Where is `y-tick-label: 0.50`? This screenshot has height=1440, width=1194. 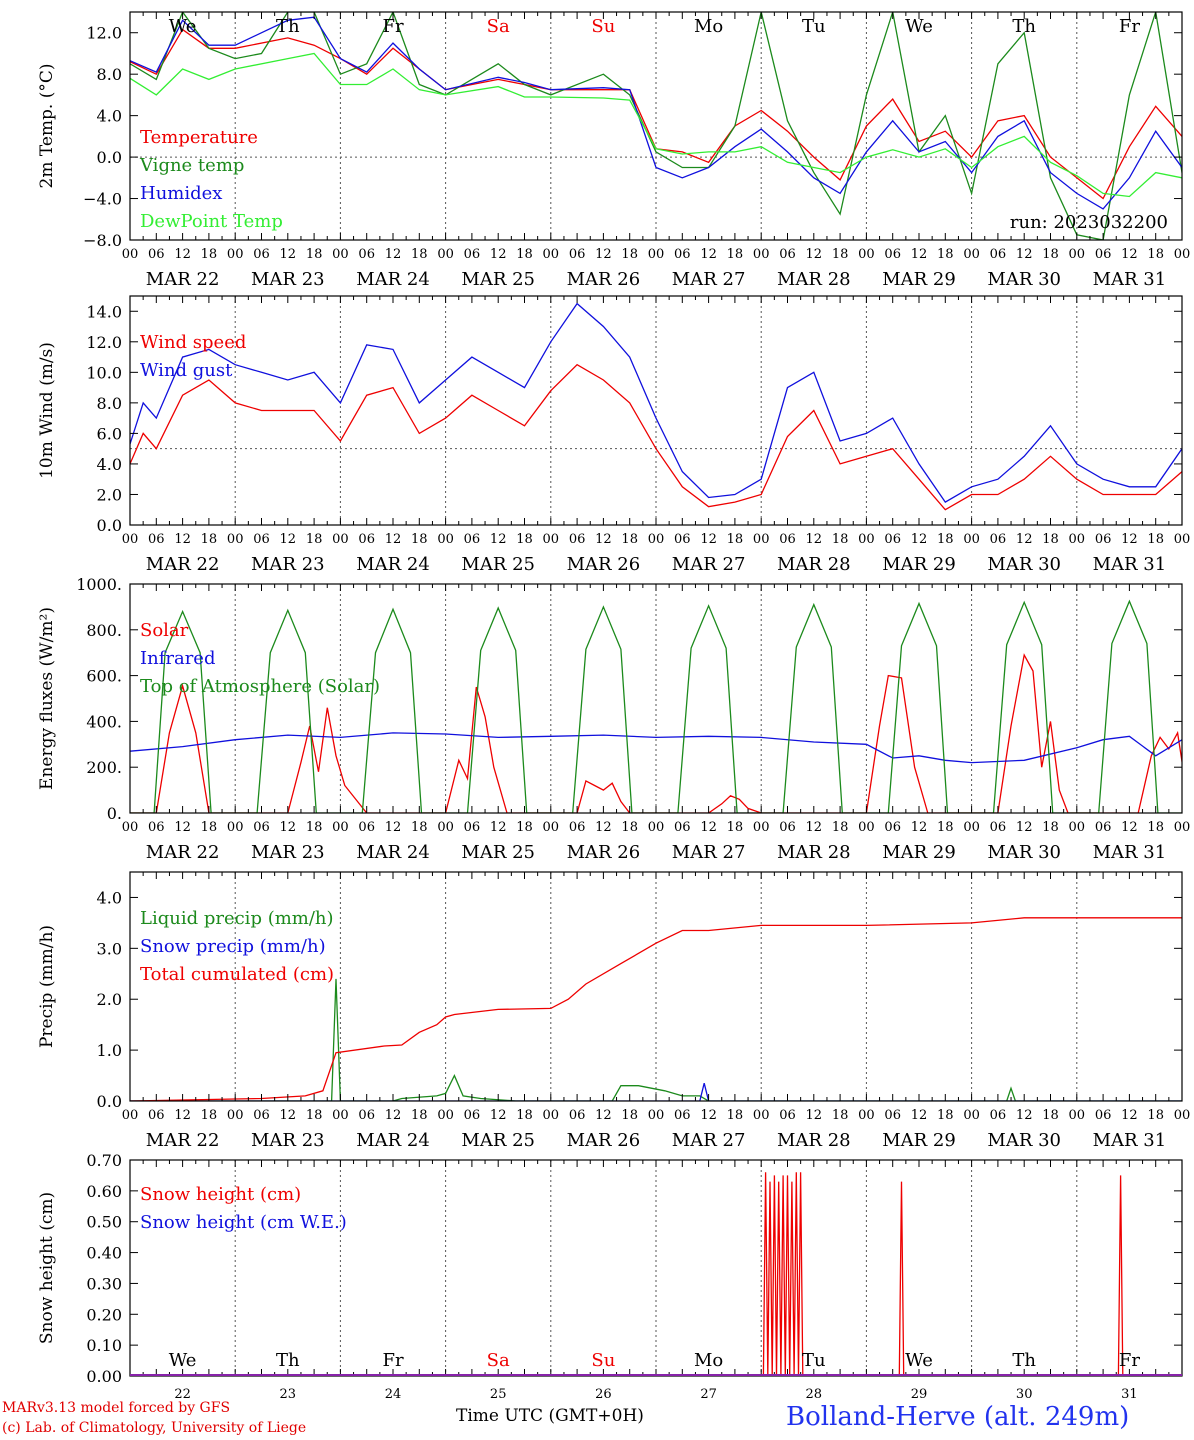
y-tick-label: 0.50 is located at coordinates (104, 1222).